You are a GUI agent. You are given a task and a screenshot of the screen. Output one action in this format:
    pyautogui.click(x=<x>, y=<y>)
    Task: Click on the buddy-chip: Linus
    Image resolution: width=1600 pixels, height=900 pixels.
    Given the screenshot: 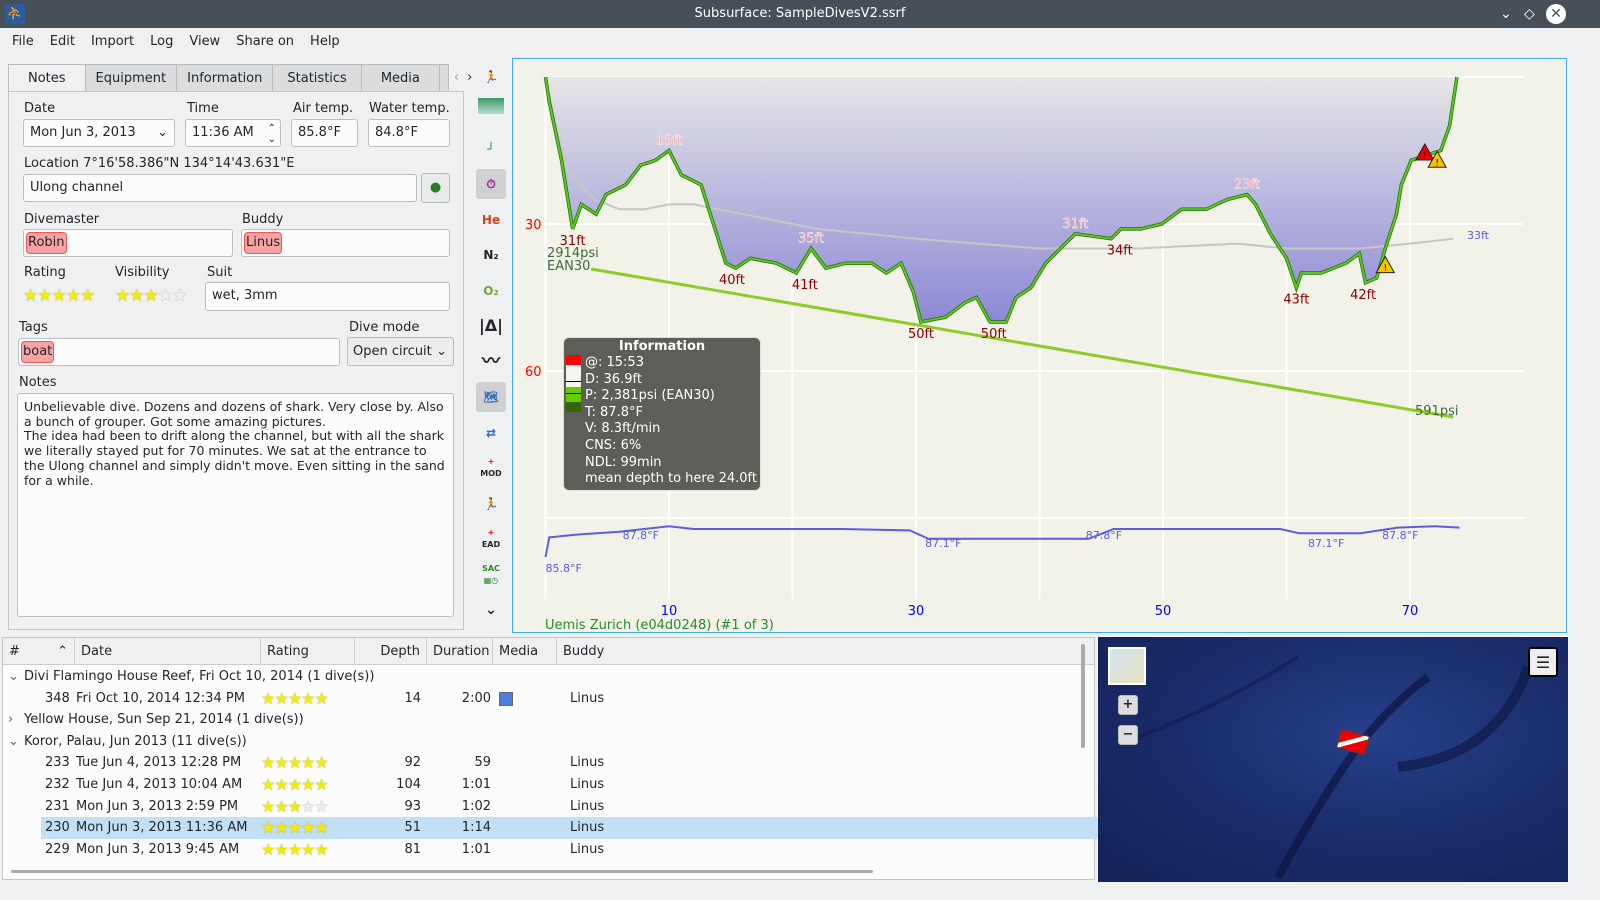 What is the action you would take?
    pyautogui.click(x=263, y=243)
    